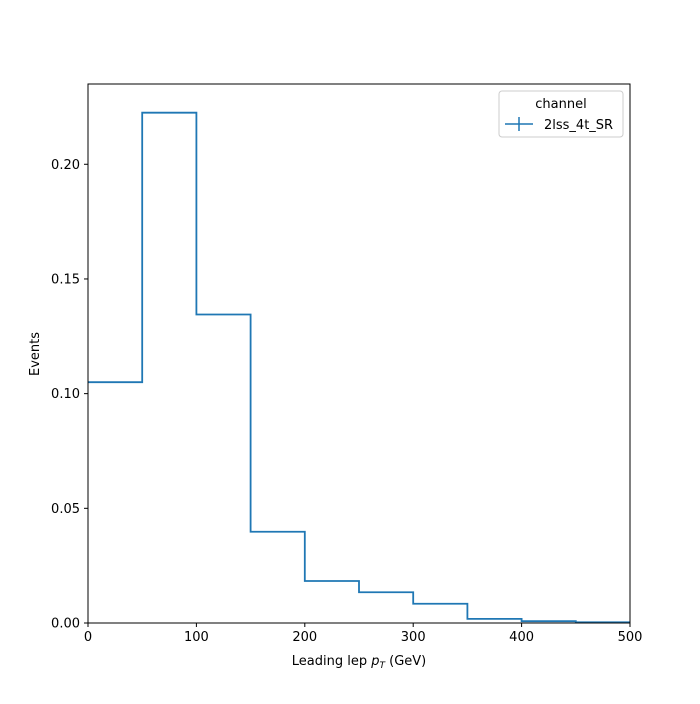  Describe the element at coordinates (413, 637) in the screenshot. I see `x-tick-label: 300` at that location.